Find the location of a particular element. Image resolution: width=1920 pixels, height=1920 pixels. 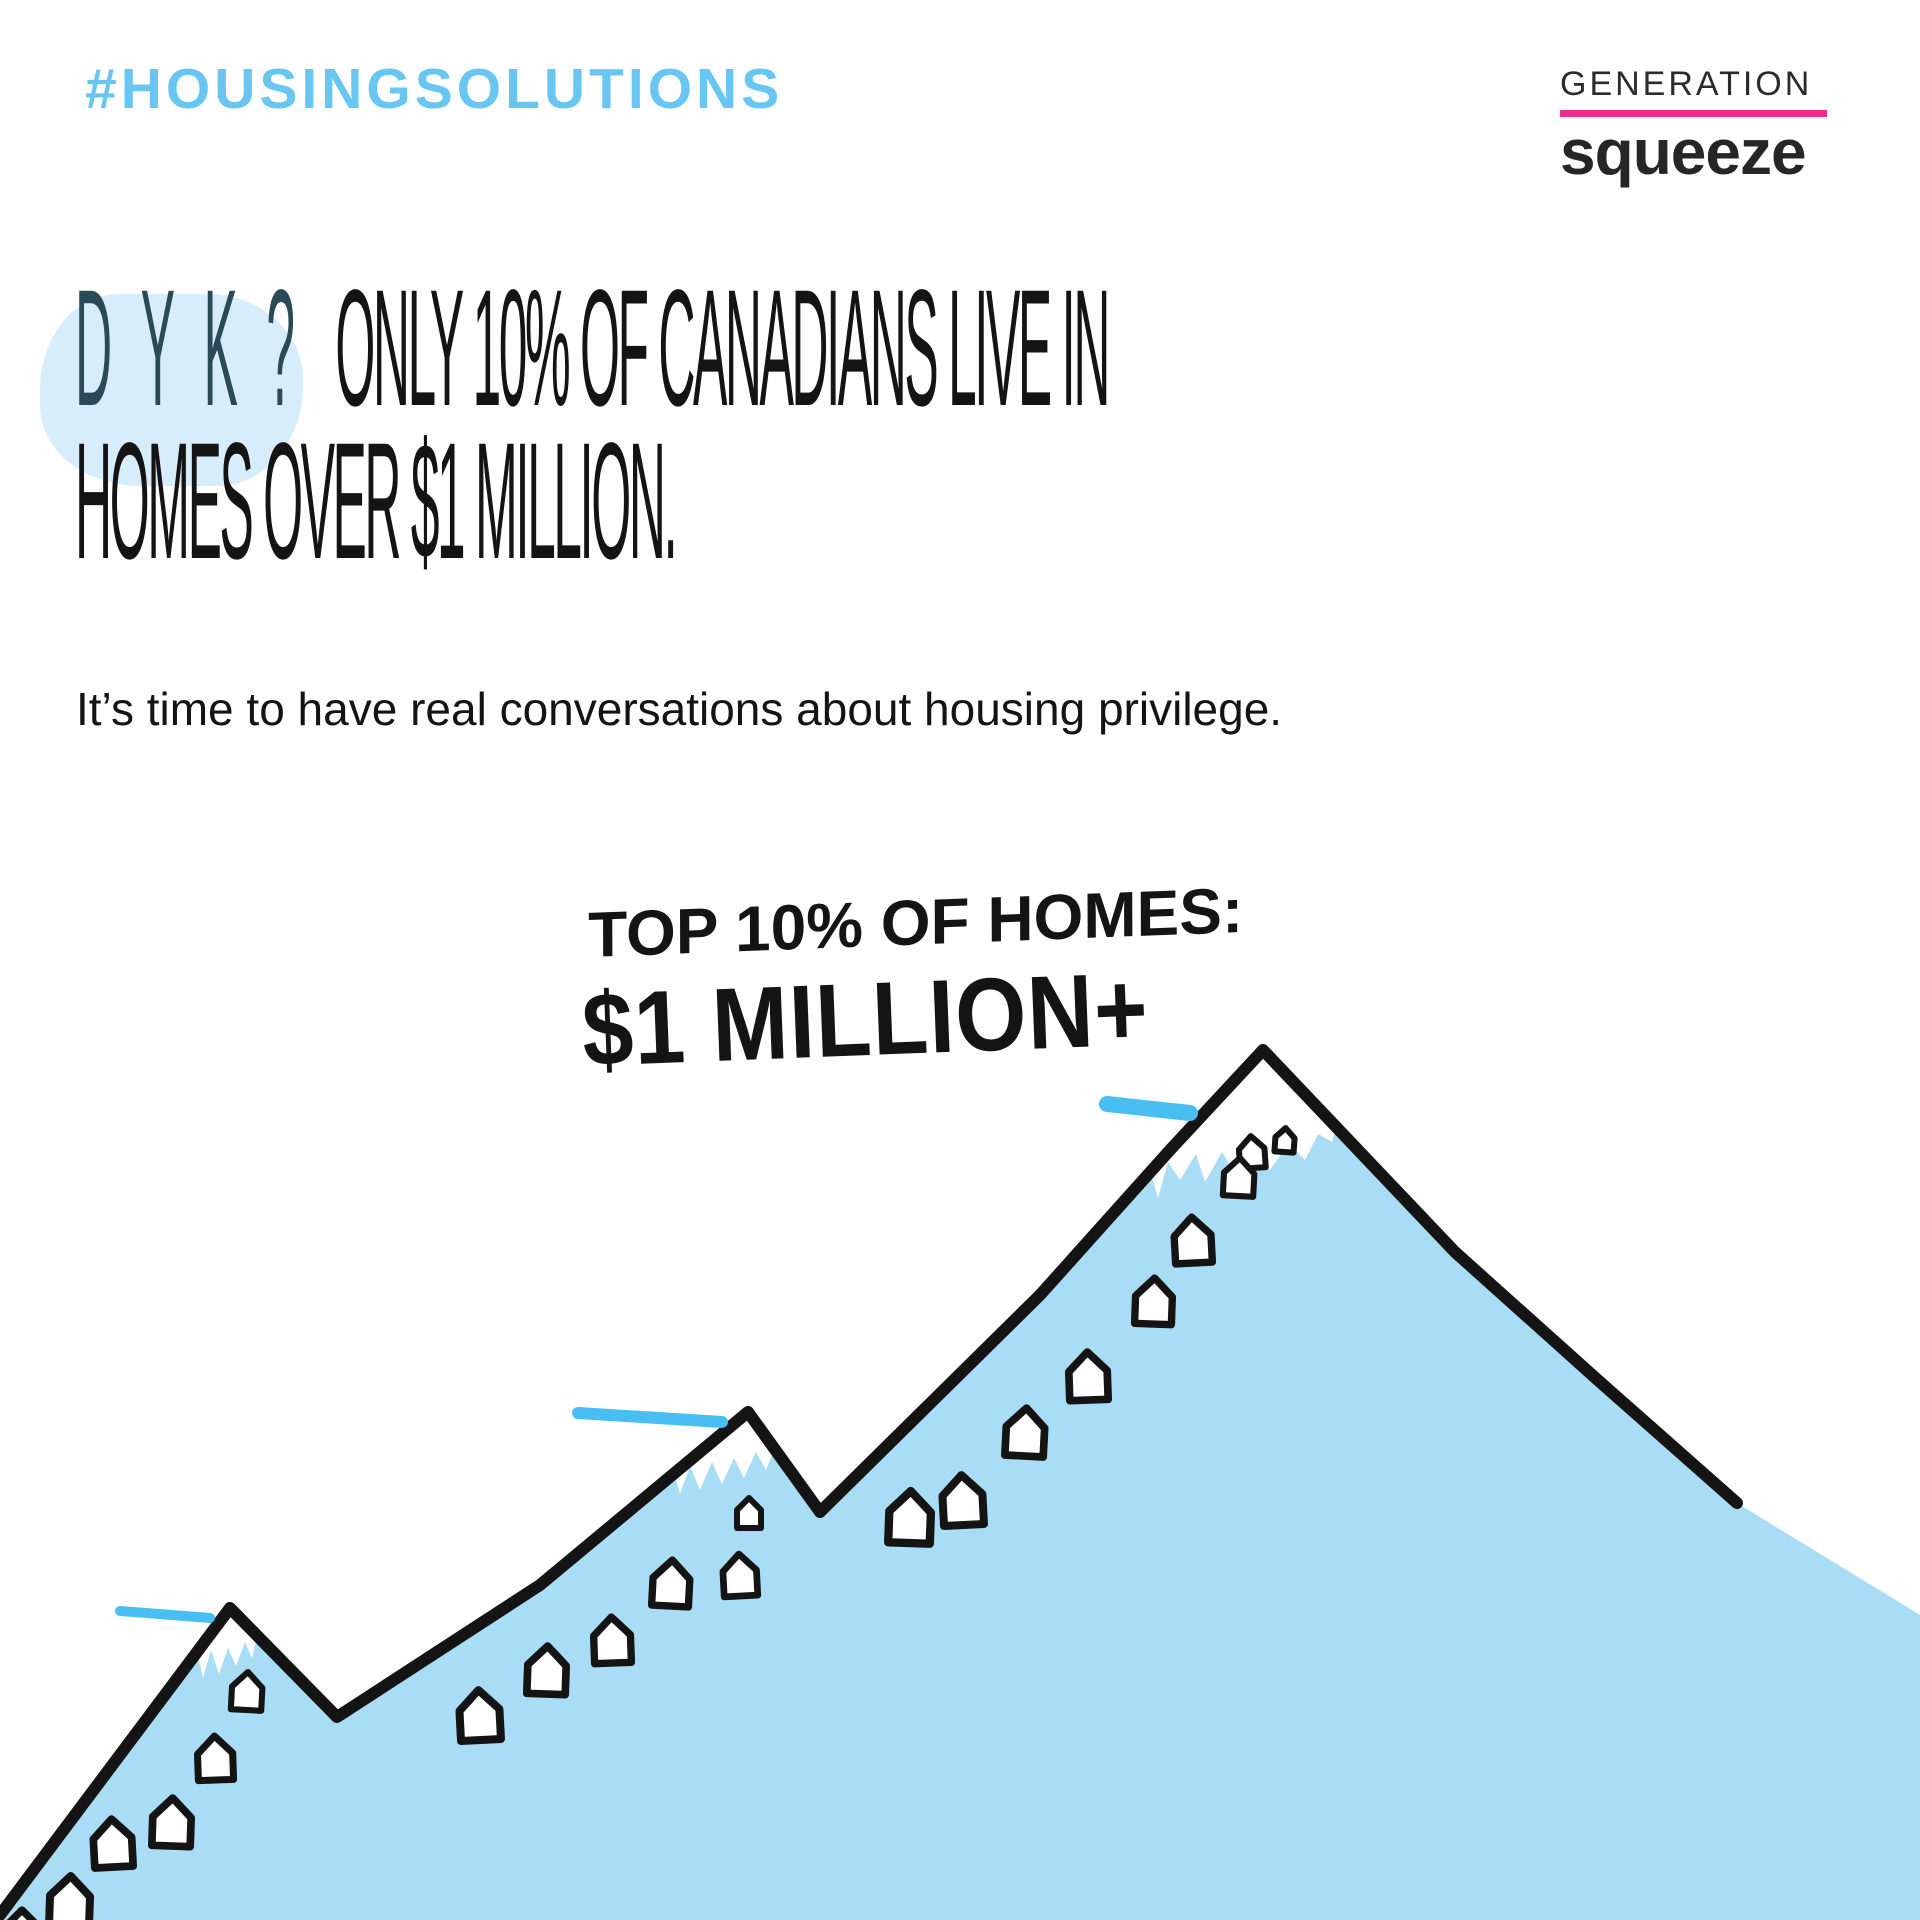

logo-word-generation: GENERATION is located at coordinates (1686, 84).